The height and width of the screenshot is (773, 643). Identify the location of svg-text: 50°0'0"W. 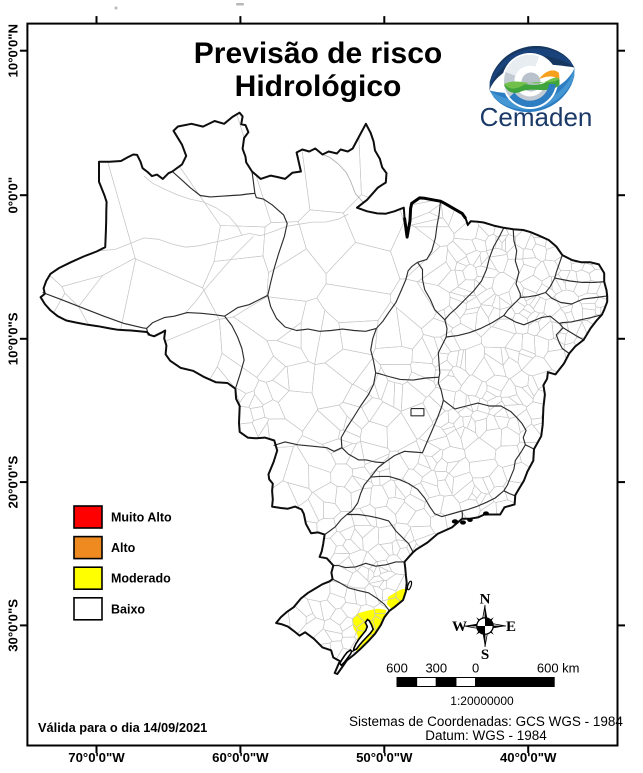
(384, 757).